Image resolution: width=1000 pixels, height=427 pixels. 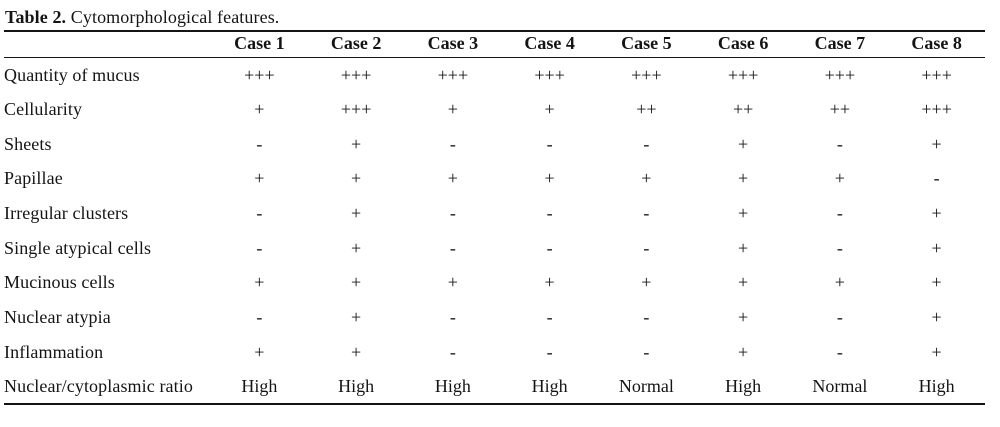 I want to click on row-label: Single atypical cells, so click(x=78, y=247).